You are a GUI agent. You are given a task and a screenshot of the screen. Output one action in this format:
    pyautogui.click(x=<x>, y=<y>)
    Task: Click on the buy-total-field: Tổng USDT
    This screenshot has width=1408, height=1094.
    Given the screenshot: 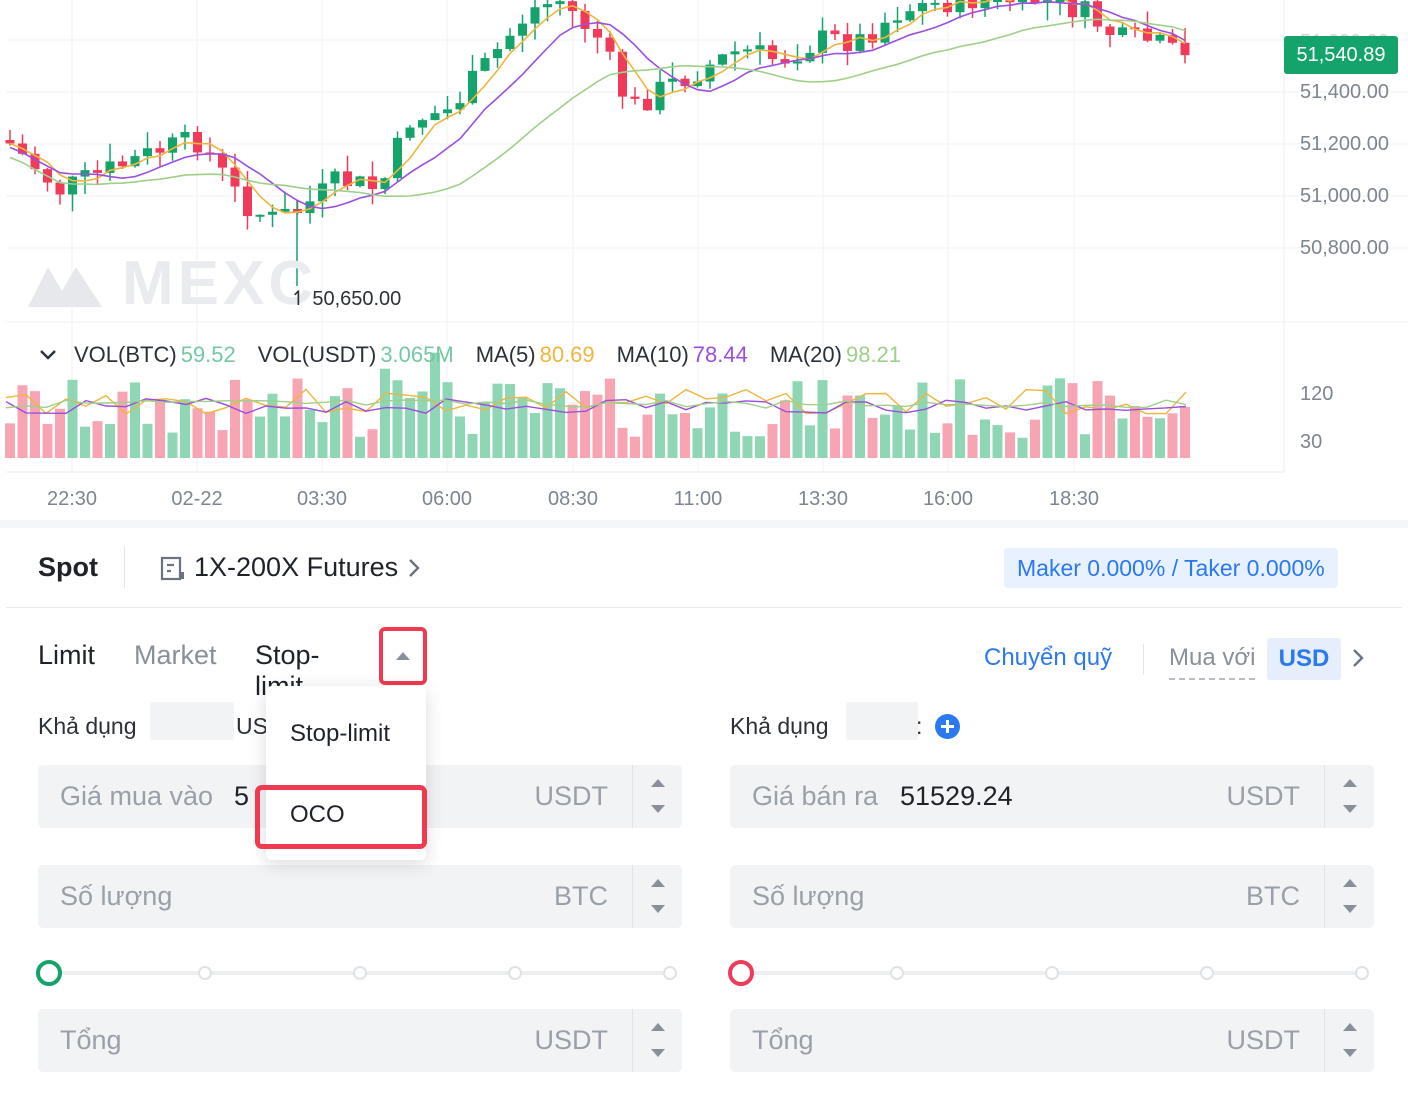 What is the action you would take?
    pyautogui.click(x=360, y=1040)
    